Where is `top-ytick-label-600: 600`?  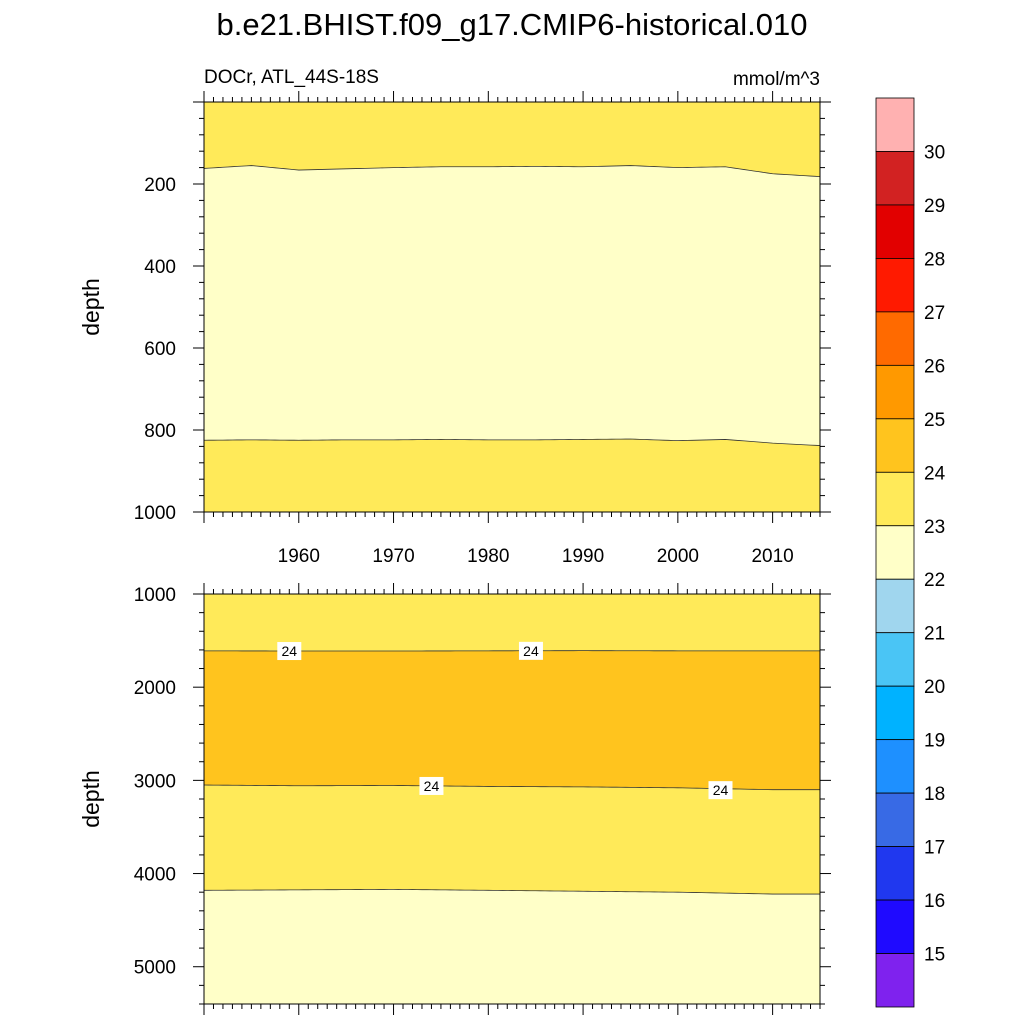
top-ytick-label-600: 600 is located at coordinates (160, 349).